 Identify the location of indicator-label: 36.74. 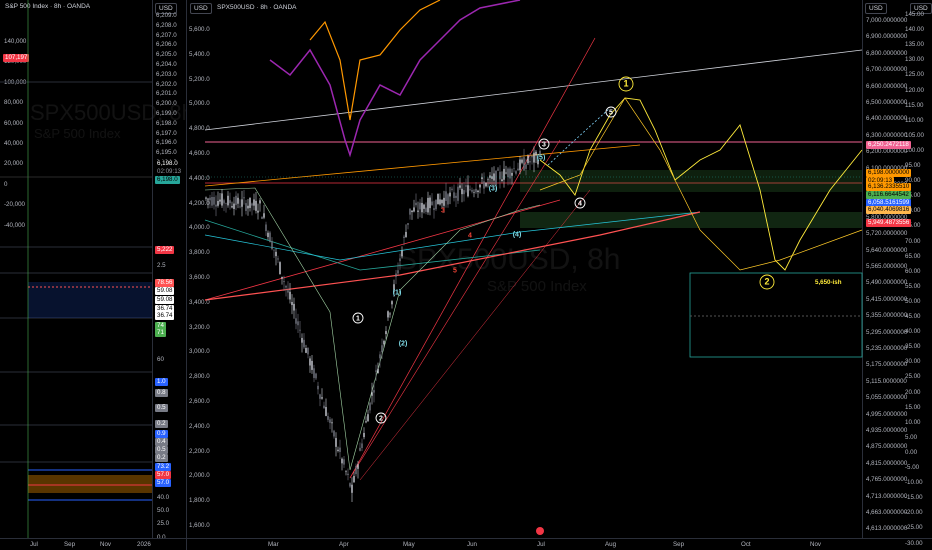
(165, 316).